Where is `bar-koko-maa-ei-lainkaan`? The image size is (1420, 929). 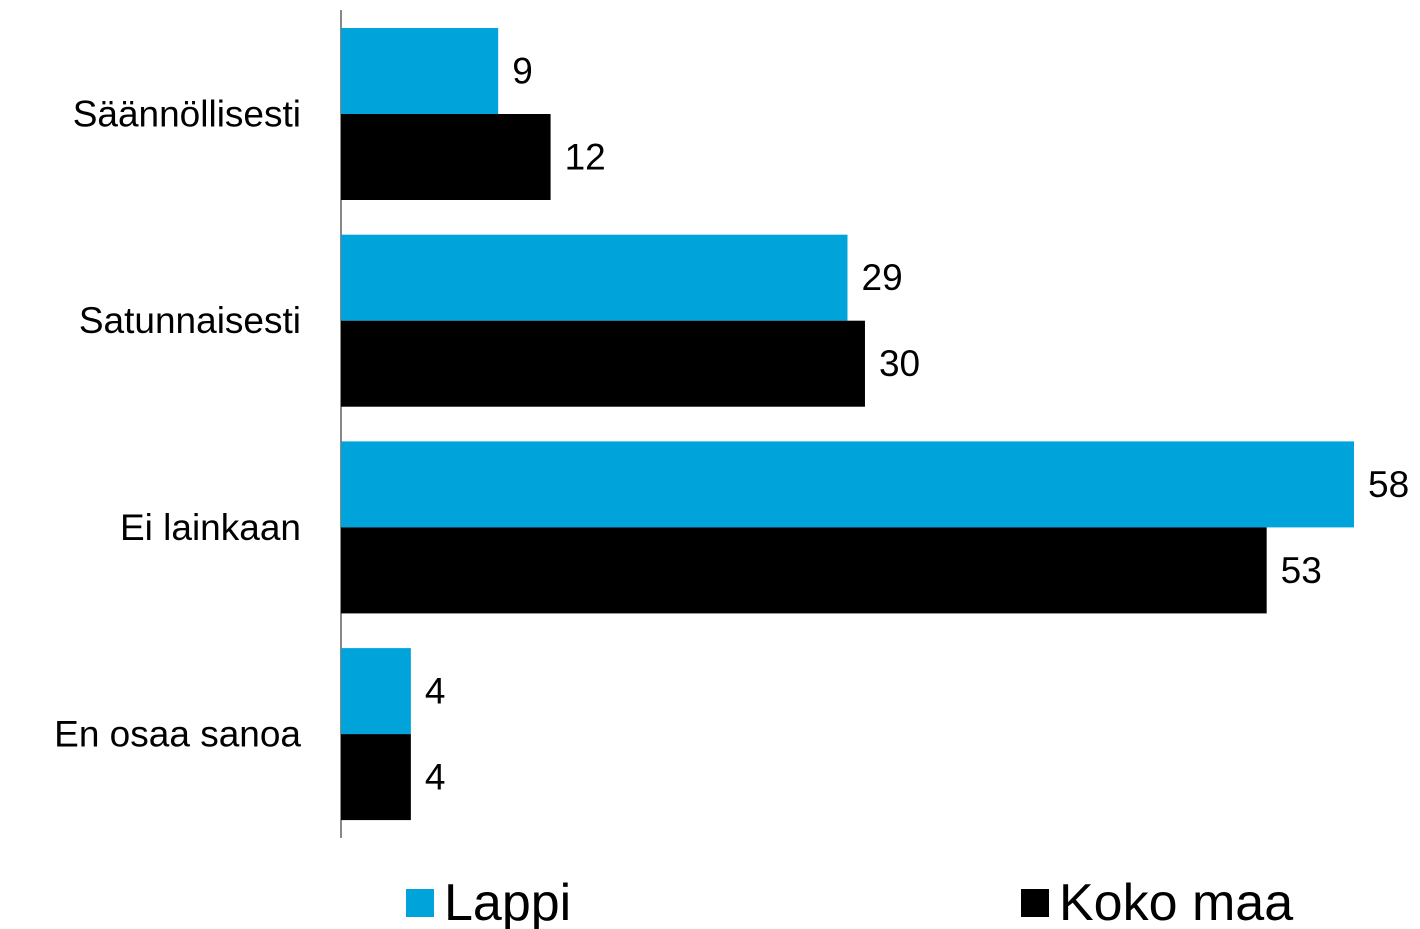
bar-koko-maa-ei-lainkaan is located at coordinates (804, 570).